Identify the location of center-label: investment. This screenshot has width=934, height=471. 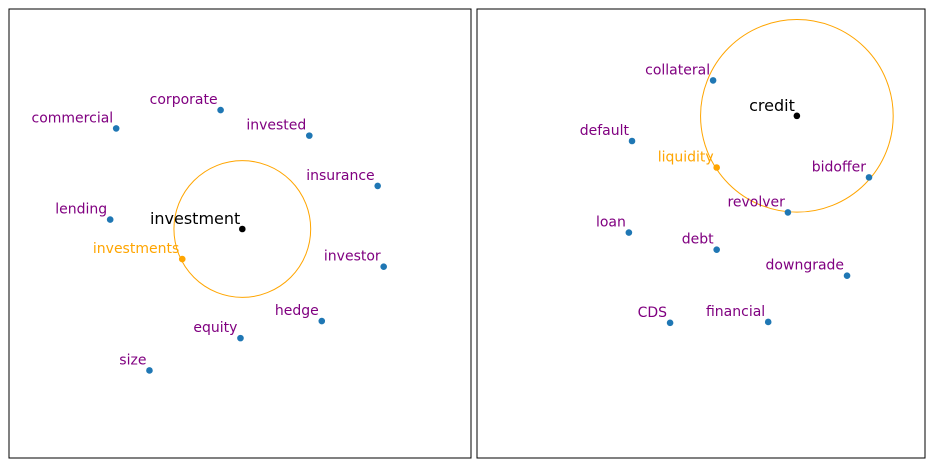
(195, 218).